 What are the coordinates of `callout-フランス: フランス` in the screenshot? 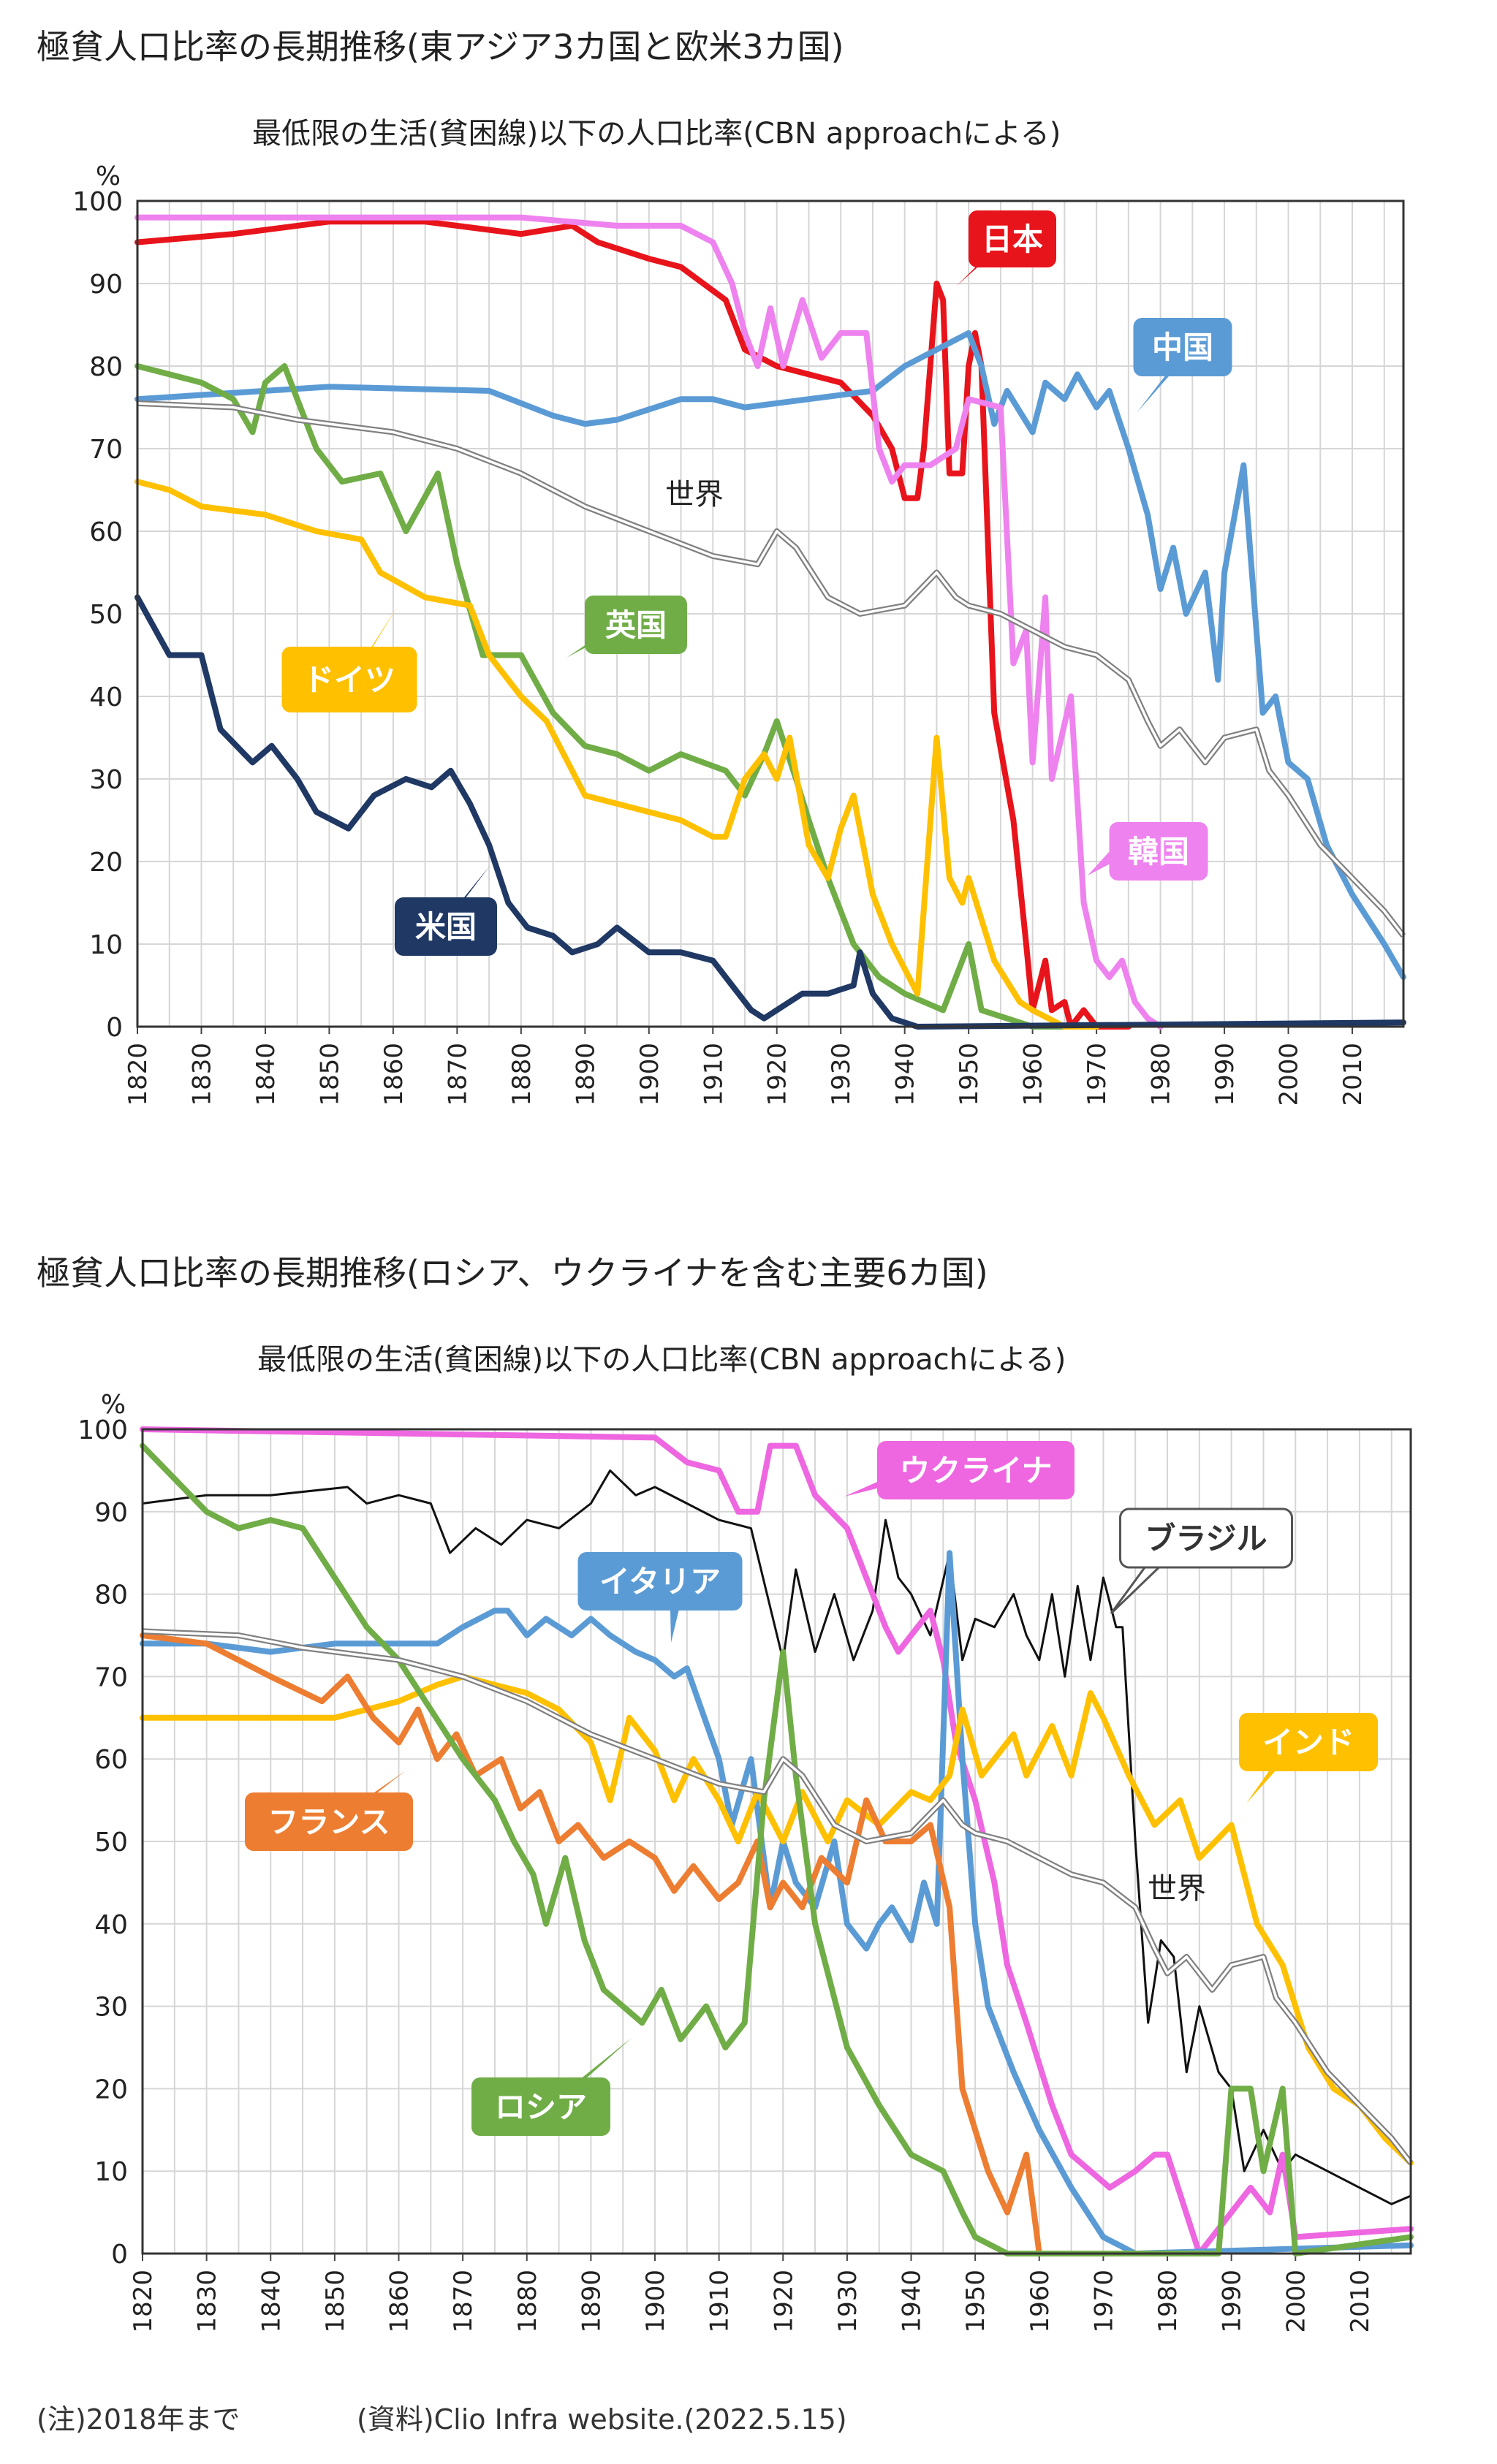 It's located at (329, 1811).